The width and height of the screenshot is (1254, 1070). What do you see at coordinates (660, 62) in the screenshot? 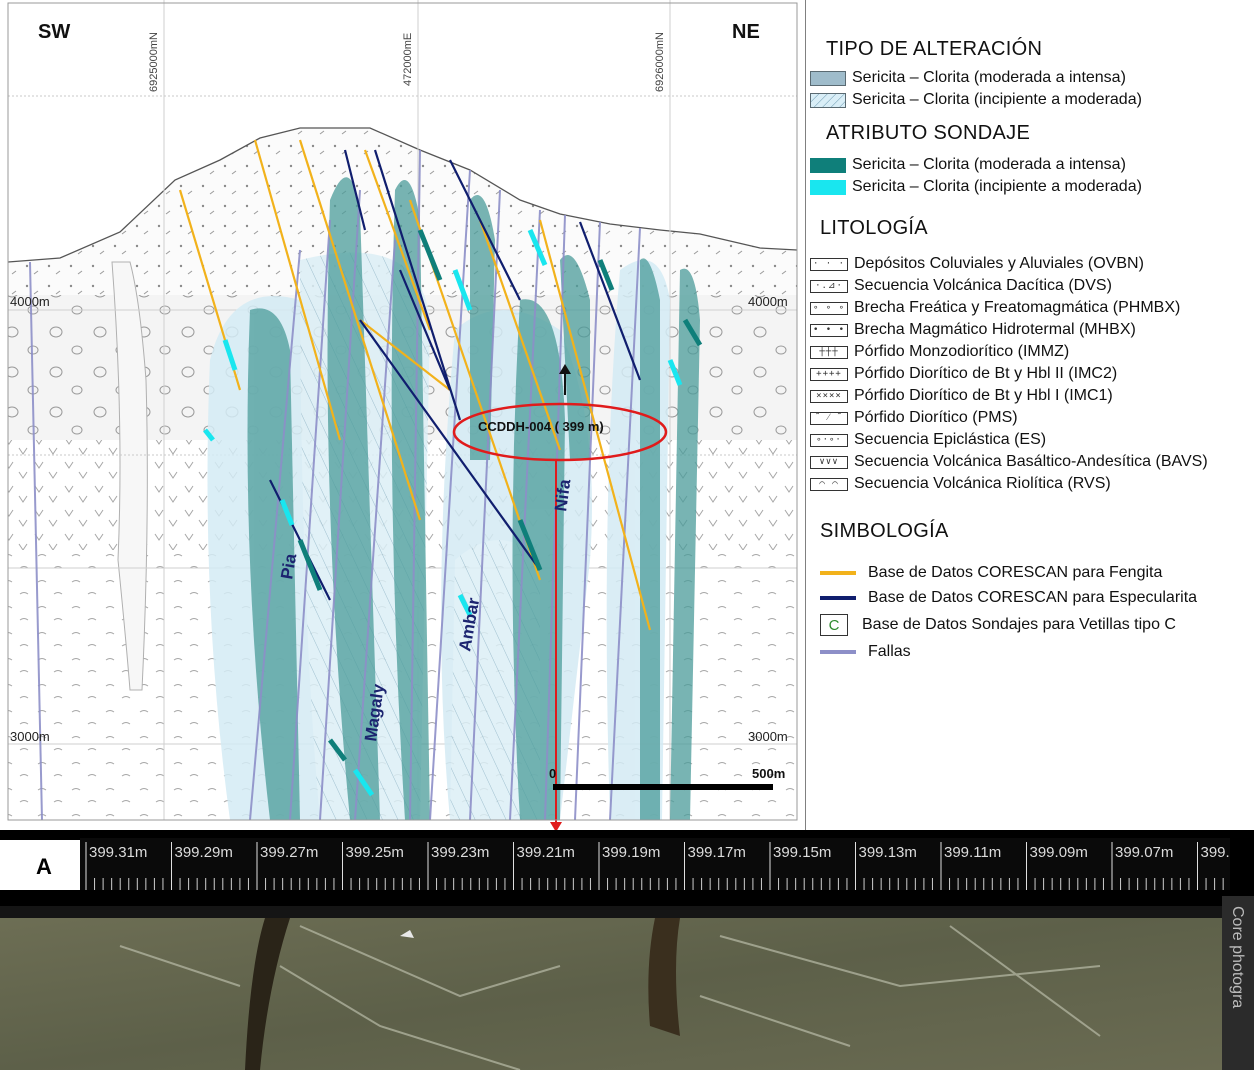
I see `northing-label-2: 6926000mN` at bounding box center [660, 62].